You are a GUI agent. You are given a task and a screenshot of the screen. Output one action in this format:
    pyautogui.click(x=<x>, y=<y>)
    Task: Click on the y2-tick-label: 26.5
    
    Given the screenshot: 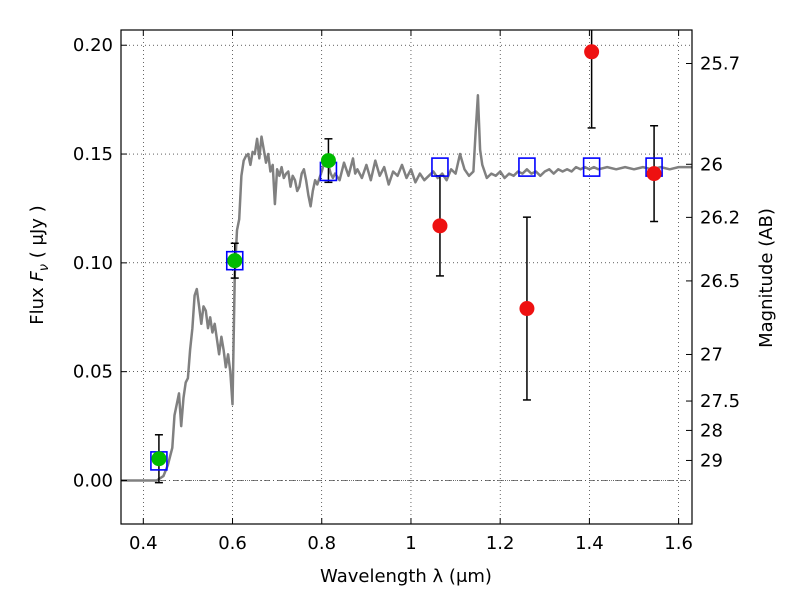 What is the action you would take?
    pyautogui.click(x=720, y=281)
    